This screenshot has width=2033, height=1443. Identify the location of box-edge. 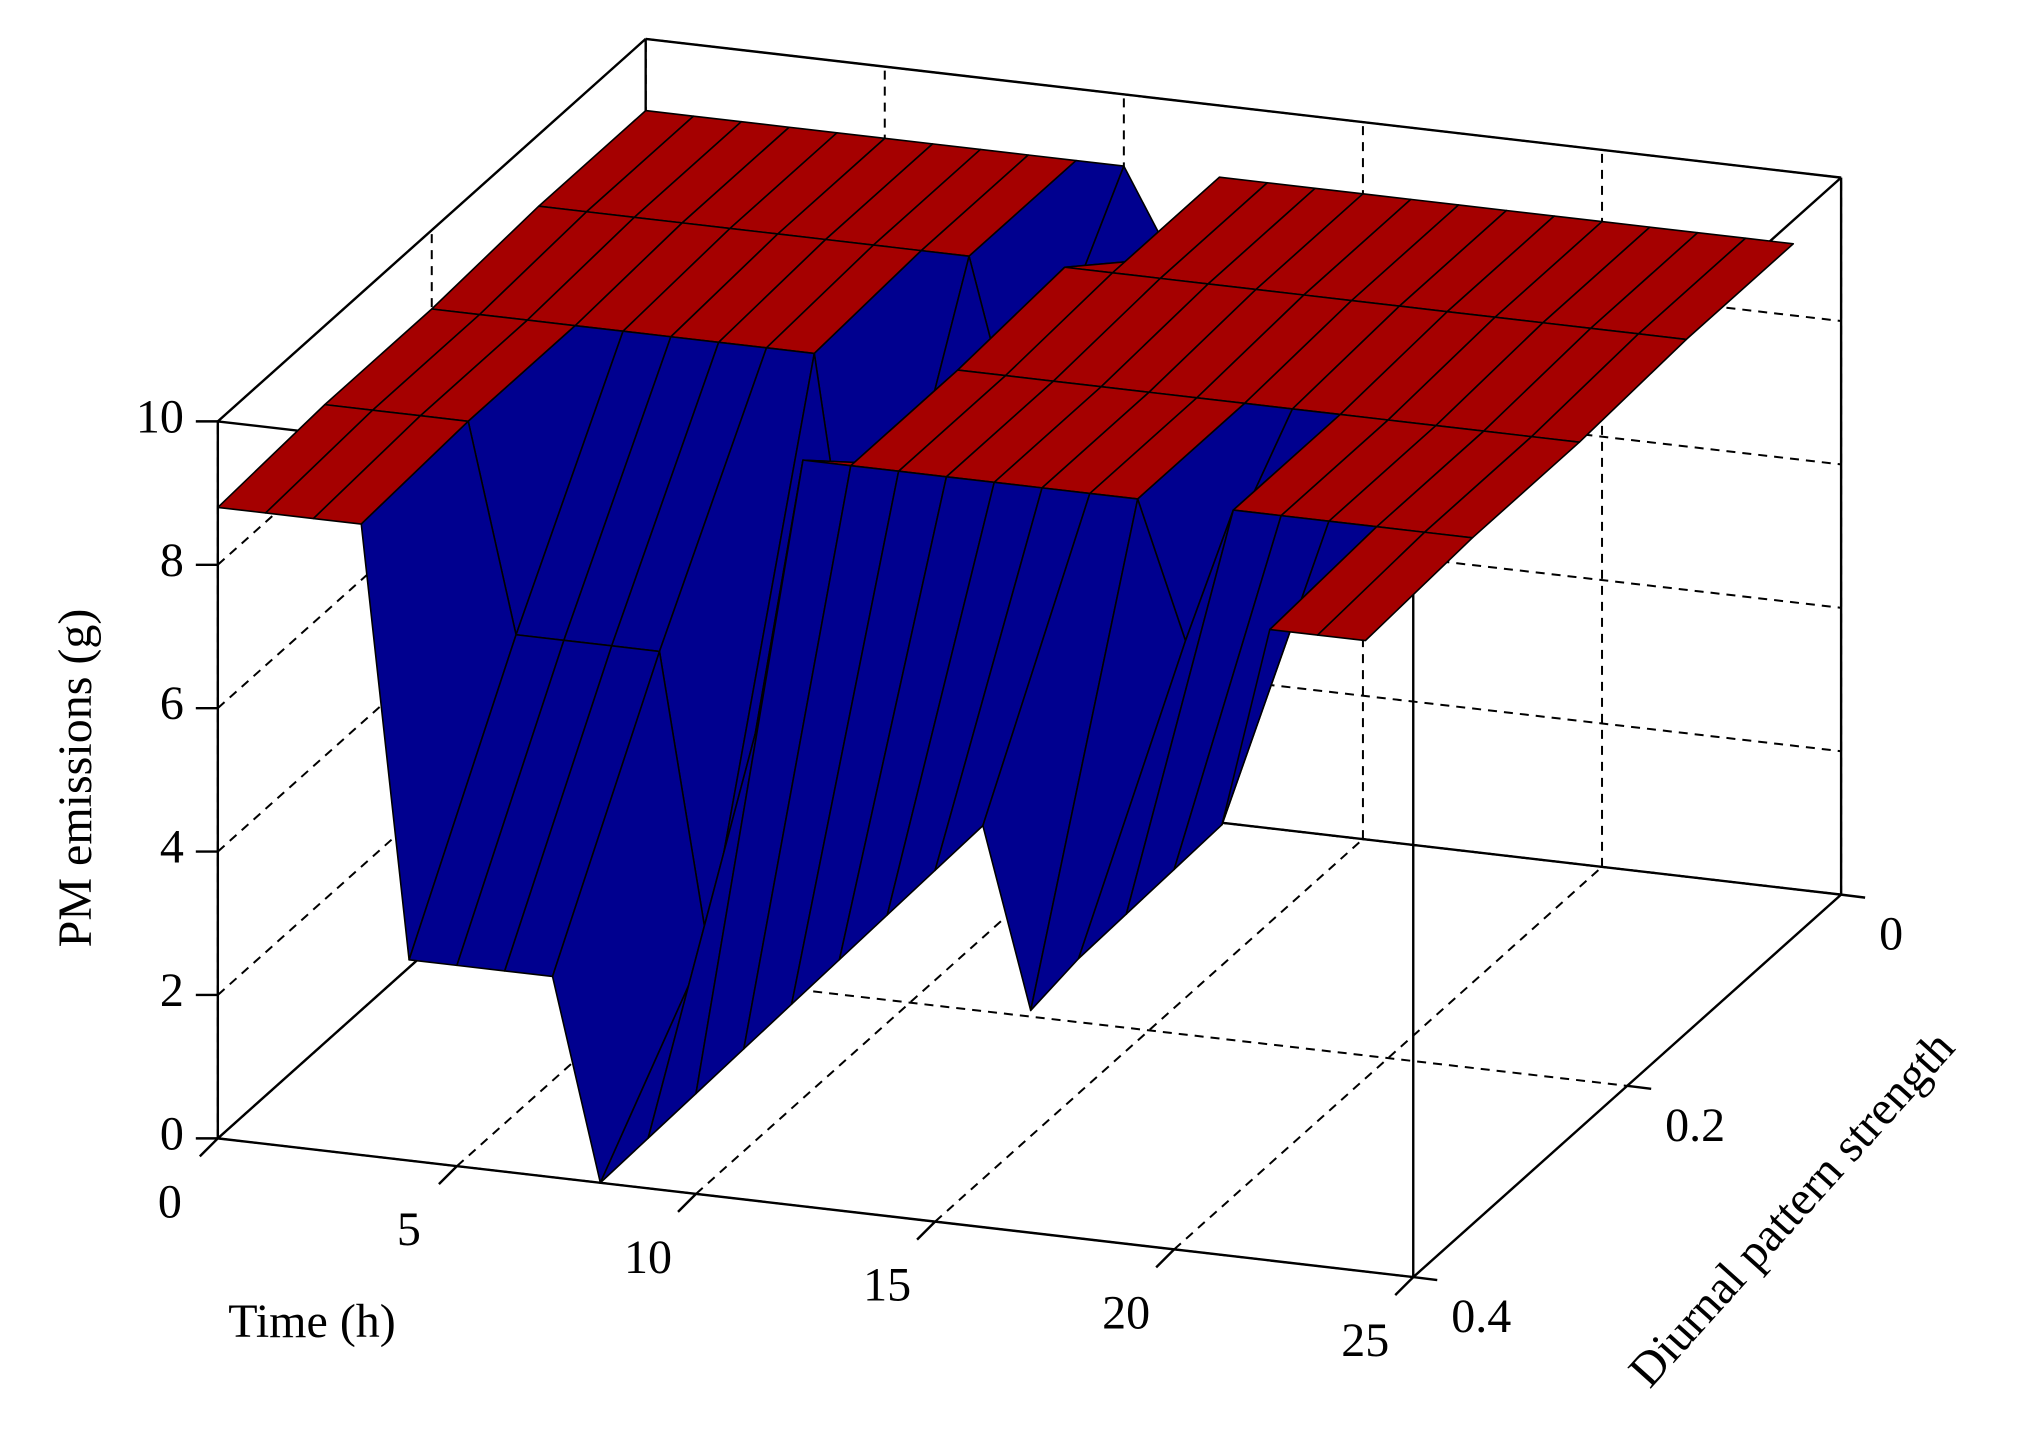
(432, 230).